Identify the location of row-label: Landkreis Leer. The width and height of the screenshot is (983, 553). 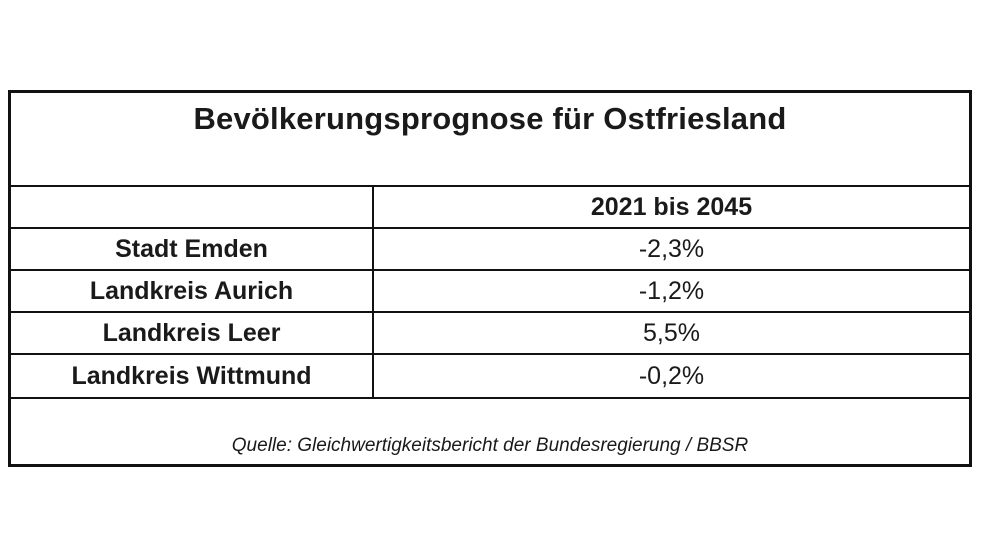
(192, 333).